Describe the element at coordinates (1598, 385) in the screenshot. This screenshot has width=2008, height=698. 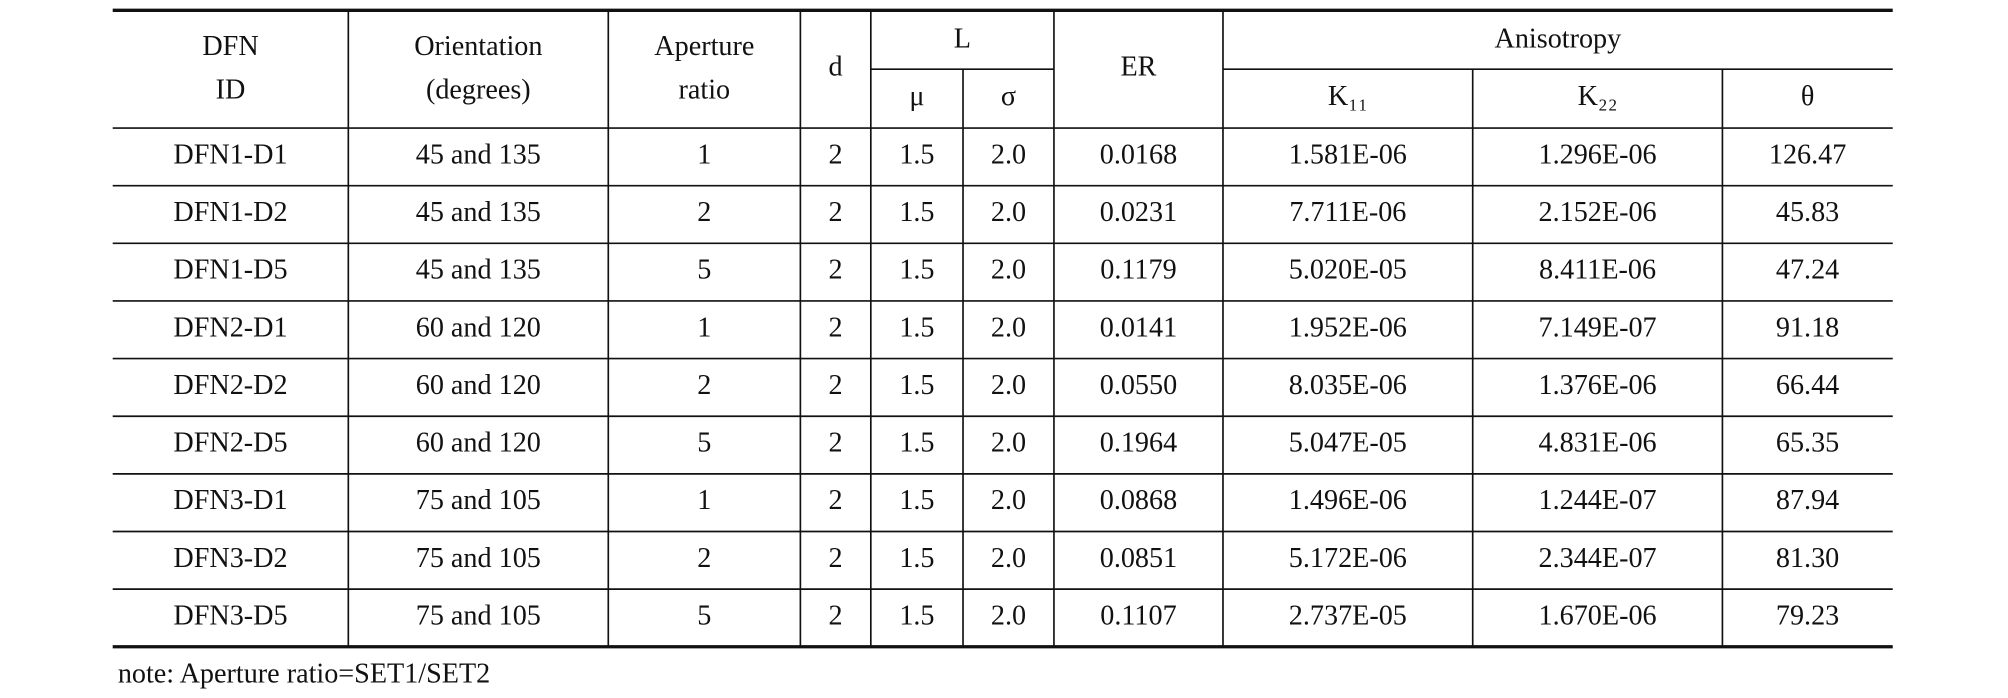
I see `table-cell: 1.376E-06` at that location.